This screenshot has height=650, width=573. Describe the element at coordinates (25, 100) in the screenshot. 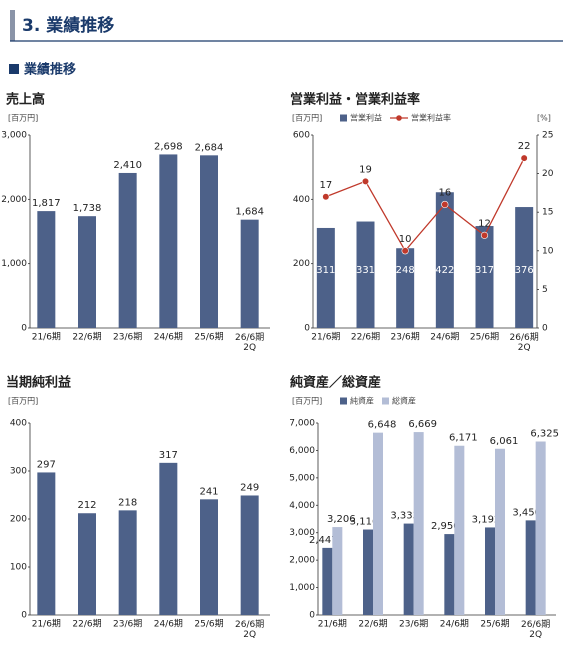

I see `chart-title: 売上高` at that location.